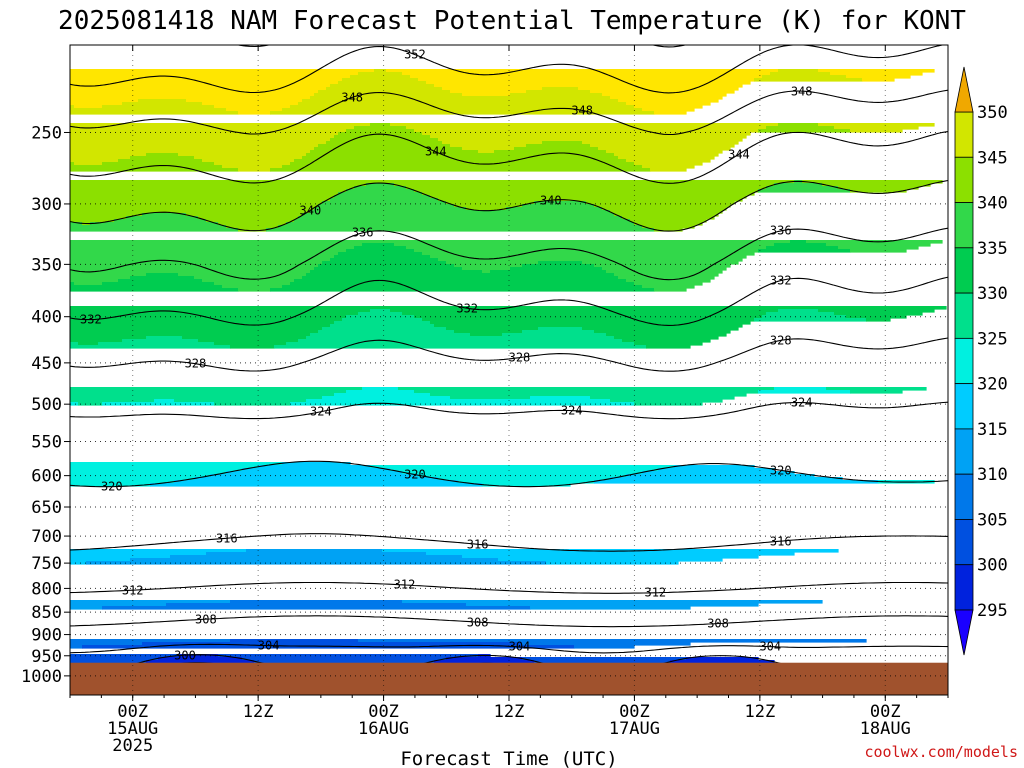 This screenshot has height=768, width=1024. I want to click on contour-label-text: 308, so click(478, 623).